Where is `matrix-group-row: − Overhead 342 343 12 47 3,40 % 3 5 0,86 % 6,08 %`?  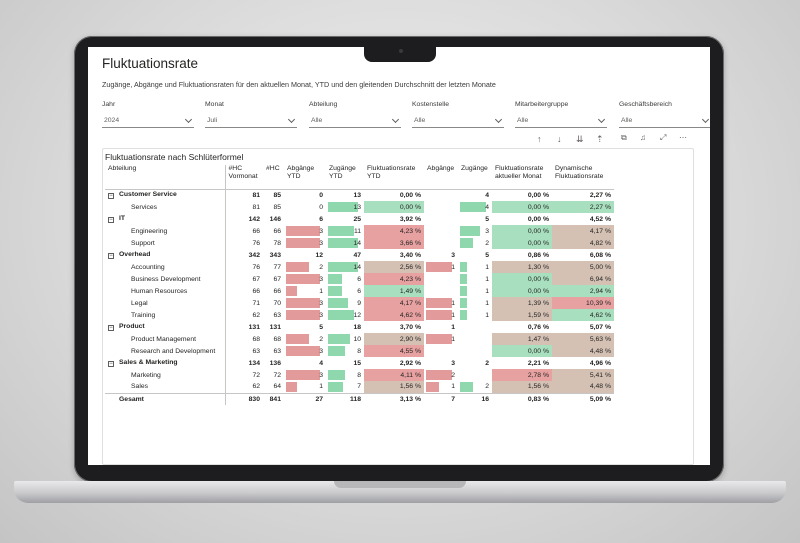 matrix-group-row: − Overhead 342 343 12 47 3,40 % 3 5 0,86 % 6,08 % is located at coordinates (359, 255).